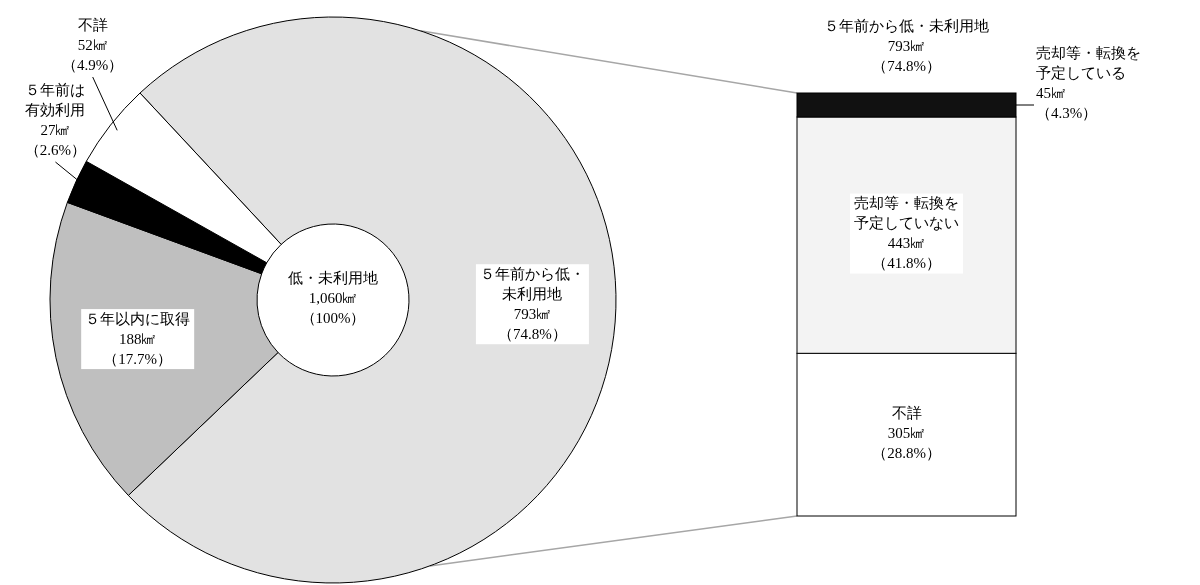 The image size is (1200, 585). Describe the element at coordinates (906, 213) in the screenshot. I see `series-label: 売却等・転換を予定していない` at that location.